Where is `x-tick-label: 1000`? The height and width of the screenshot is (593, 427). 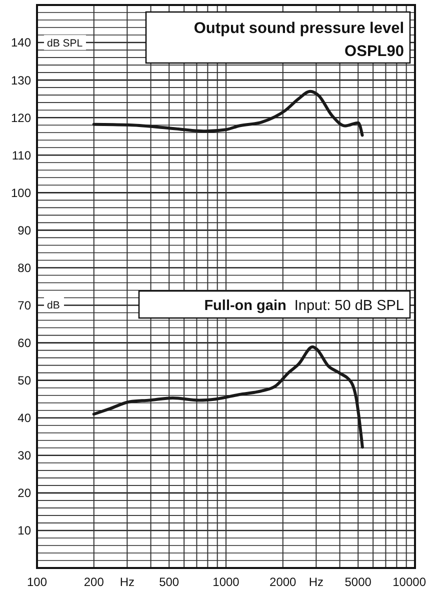
x-tick-label: 1000 is located at coordinates (226, 582).